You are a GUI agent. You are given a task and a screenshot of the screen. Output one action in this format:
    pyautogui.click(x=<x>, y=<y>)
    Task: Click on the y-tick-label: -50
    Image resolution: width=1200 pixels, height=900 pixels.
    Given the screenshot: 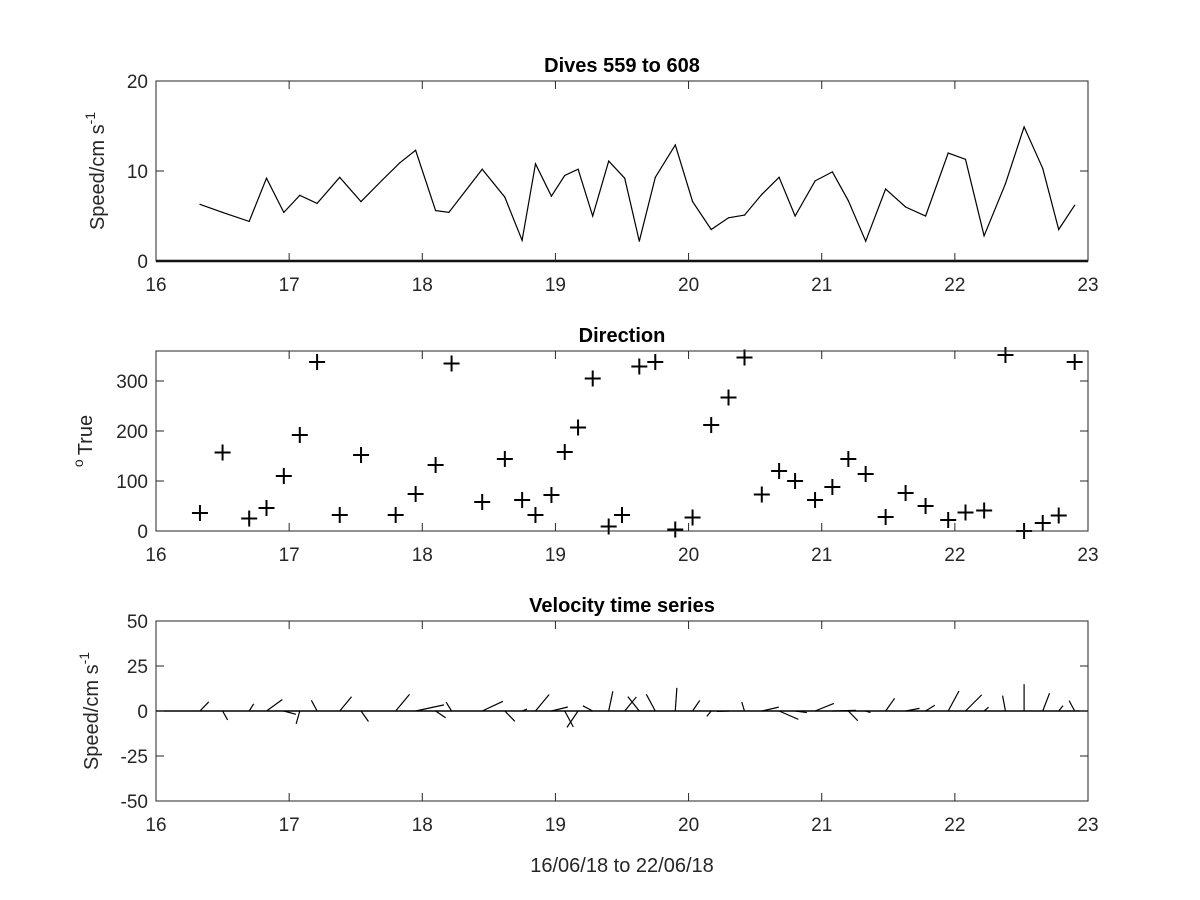 What is the action you would take?
    pyautogui.click(x=134, y=802)
    